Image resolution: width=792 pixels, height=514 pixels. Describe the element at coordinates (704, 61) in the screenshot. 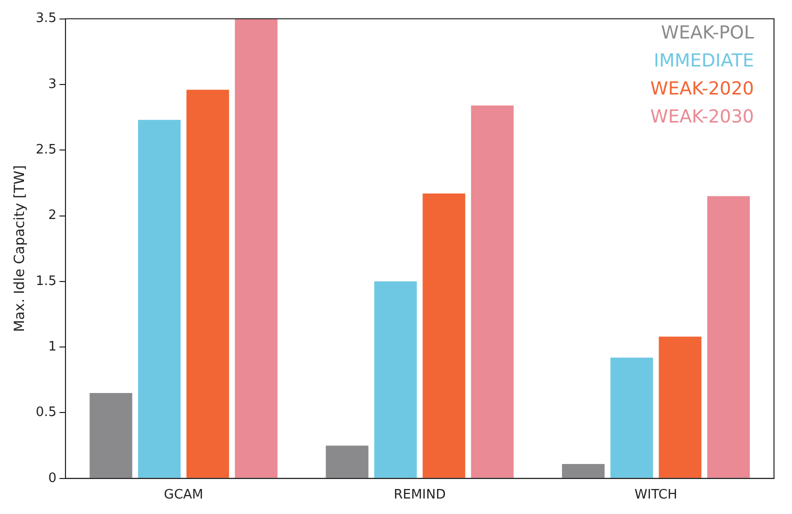

I see `text: IMMEDIATE` at that location.